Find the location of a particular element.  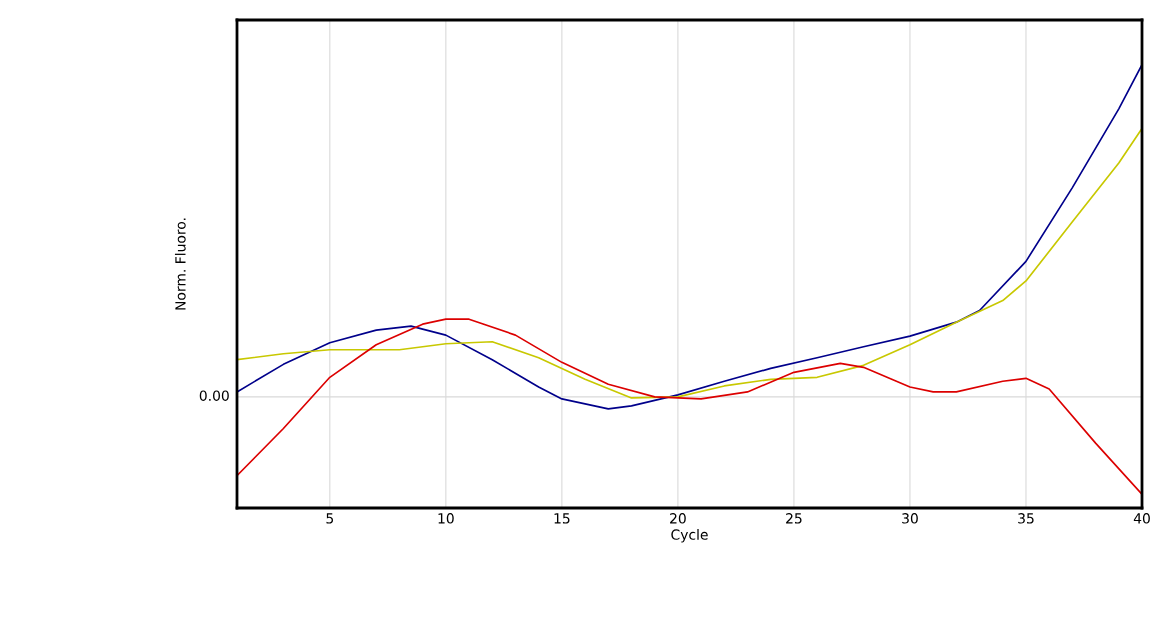

x-tick-label: 20 is located at coordinates (678, 518).